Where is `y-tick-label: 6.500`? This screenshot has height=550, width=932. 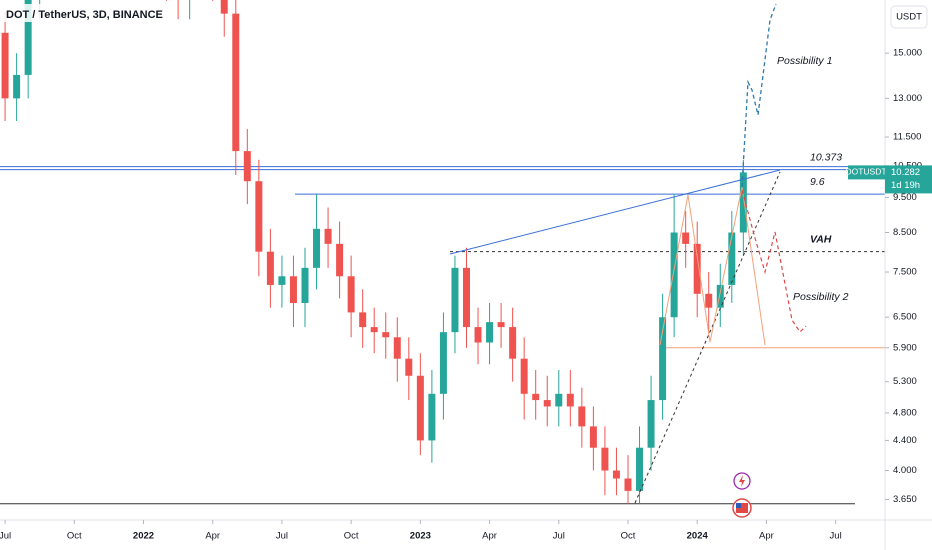 y-tick-label: 6.500 is located at coordinates (905, 317).